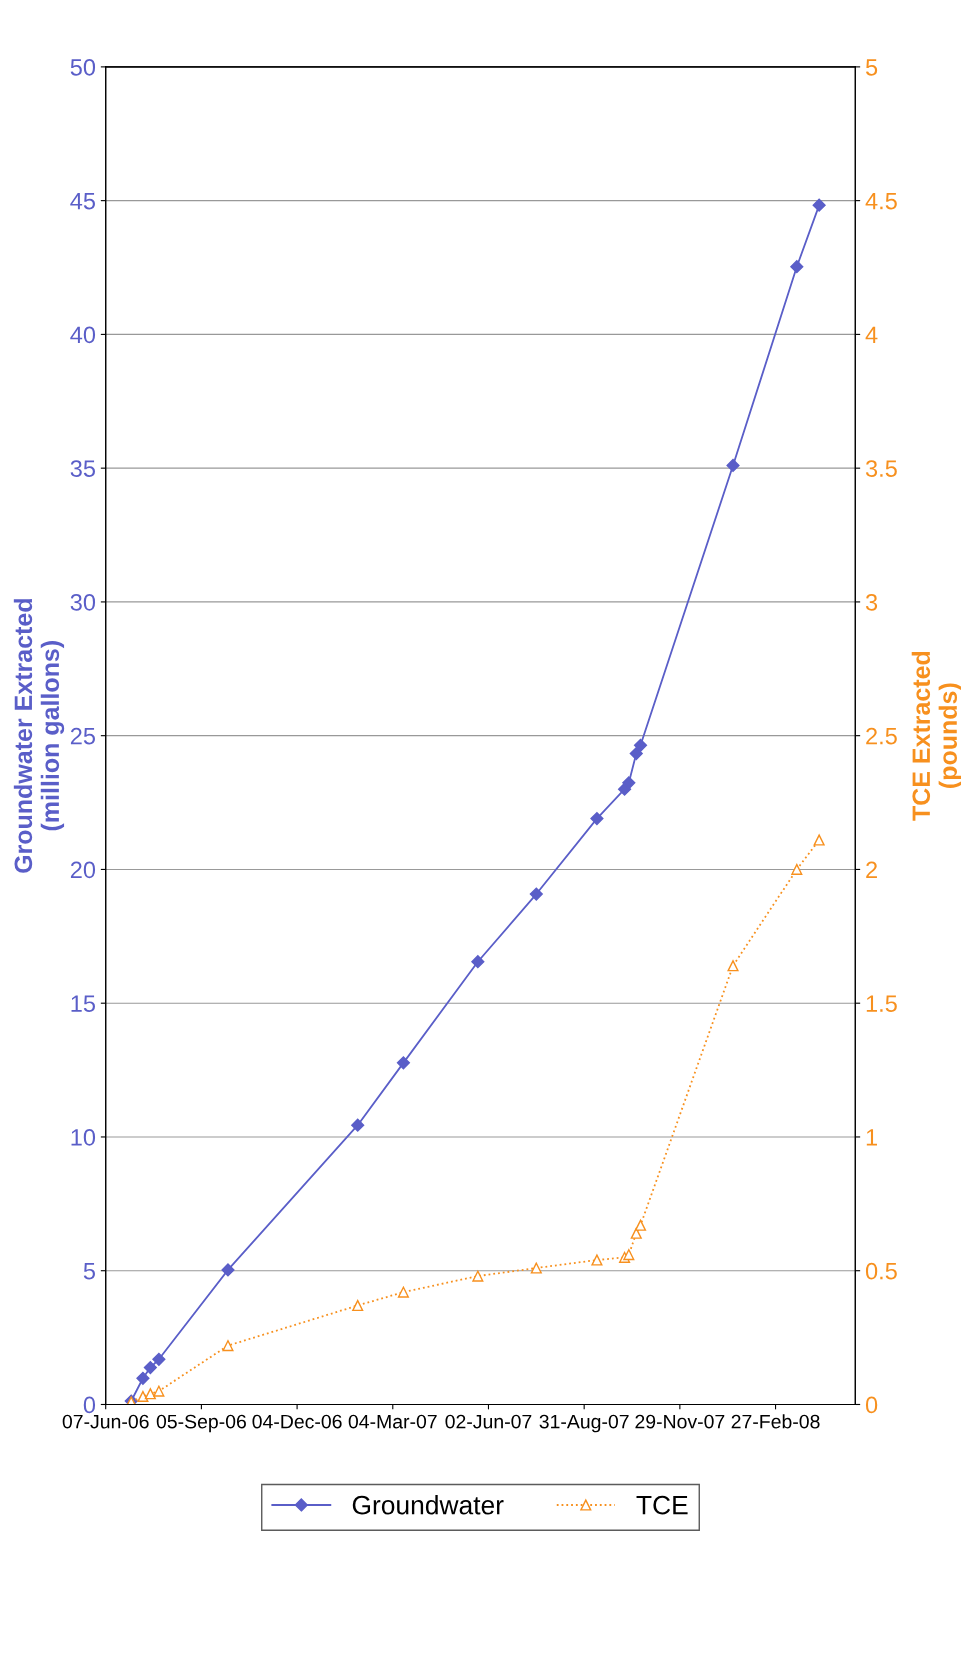  What do you see at coordinates (201, 1423) in the screenshot?
I see `x-tick-label: 05-Sep-06` at bounding box center [201, 1423].